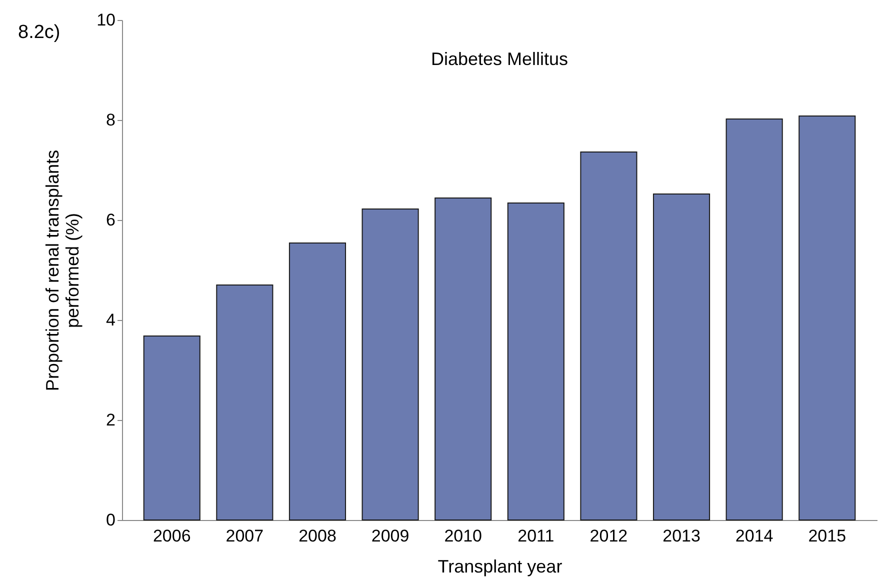 The height and width of the screenshot is (585, 886). Describe the element at coordinates (681, 536) in the screenshot. I see `x-tick-label: 2013` at that location.